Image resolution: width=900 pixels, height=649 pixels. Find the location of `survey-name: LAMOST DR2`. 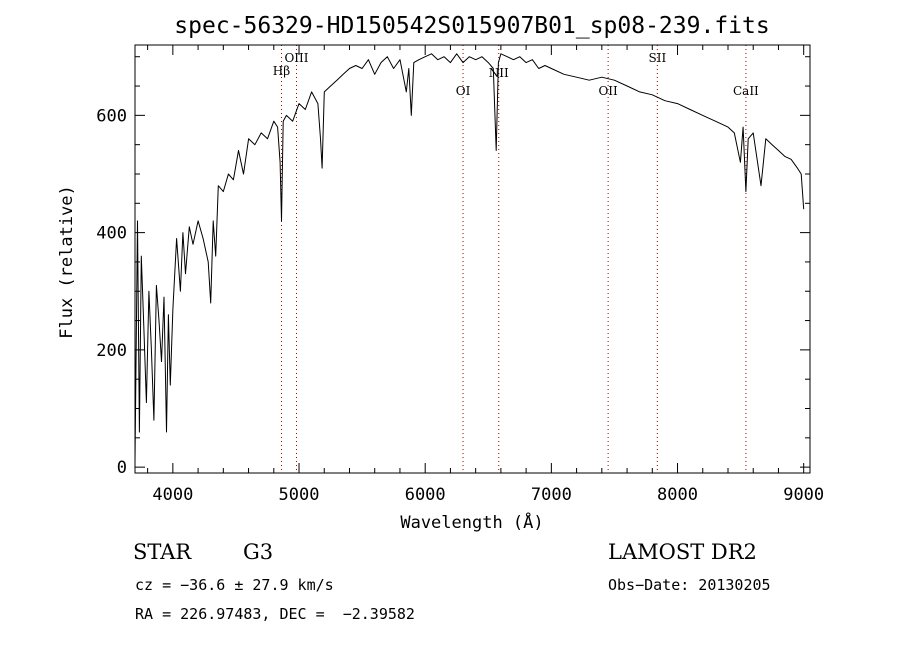

survey-name: LAMOST DR2 is located at coordinates (682, 552).